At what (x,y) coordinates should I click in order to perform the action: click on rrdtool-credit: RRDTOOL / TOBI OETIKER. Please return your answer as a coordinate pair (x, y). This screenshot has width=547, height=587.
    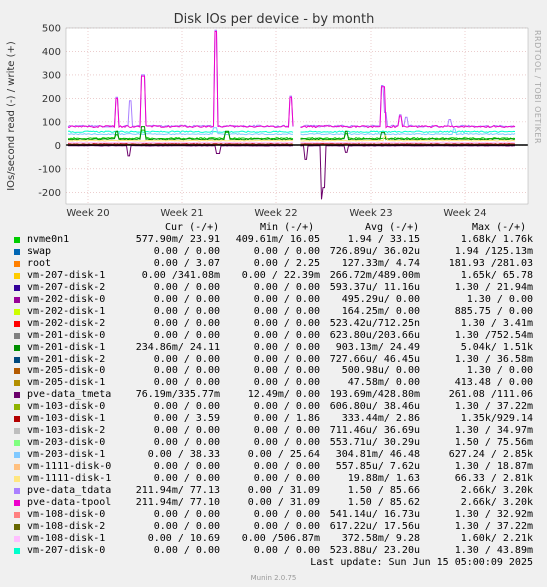
    Looking at the image, I should click on (537, 87).